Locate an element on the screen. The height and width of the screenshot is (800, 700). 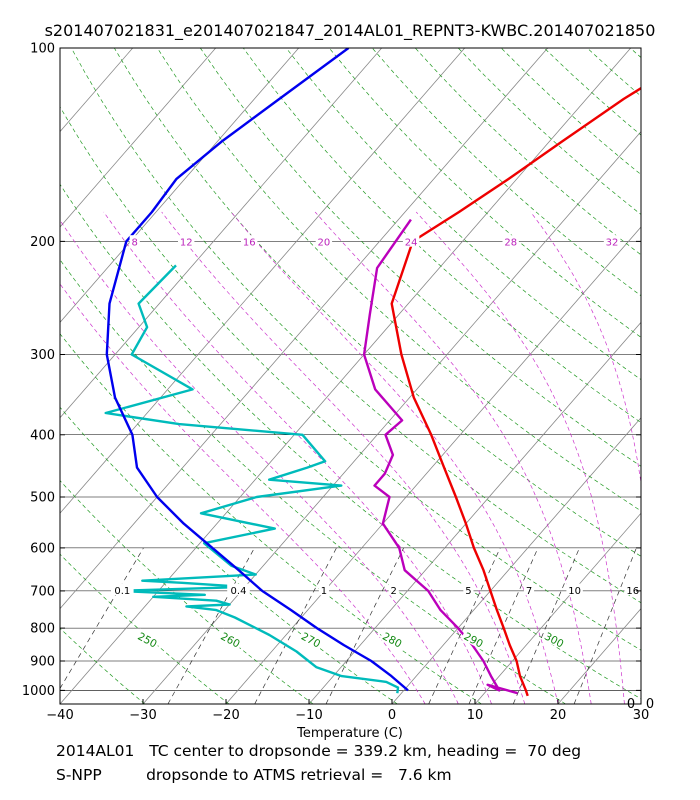
x-tick-label-20: 20 is located at coordinates (558, 715).